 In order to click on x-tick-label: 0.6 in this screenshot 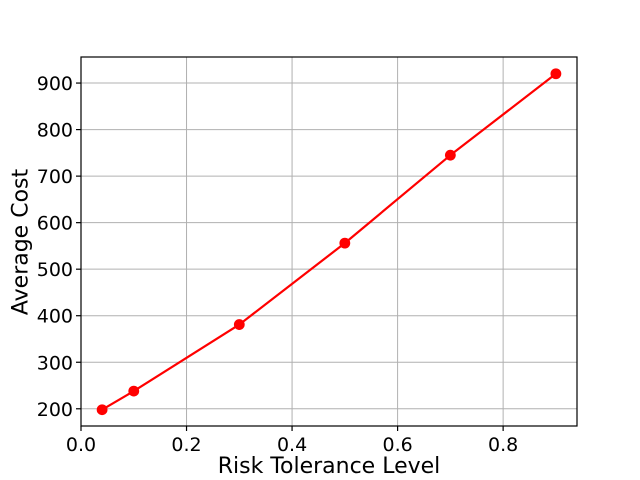, I will do `click(397, 445)`.